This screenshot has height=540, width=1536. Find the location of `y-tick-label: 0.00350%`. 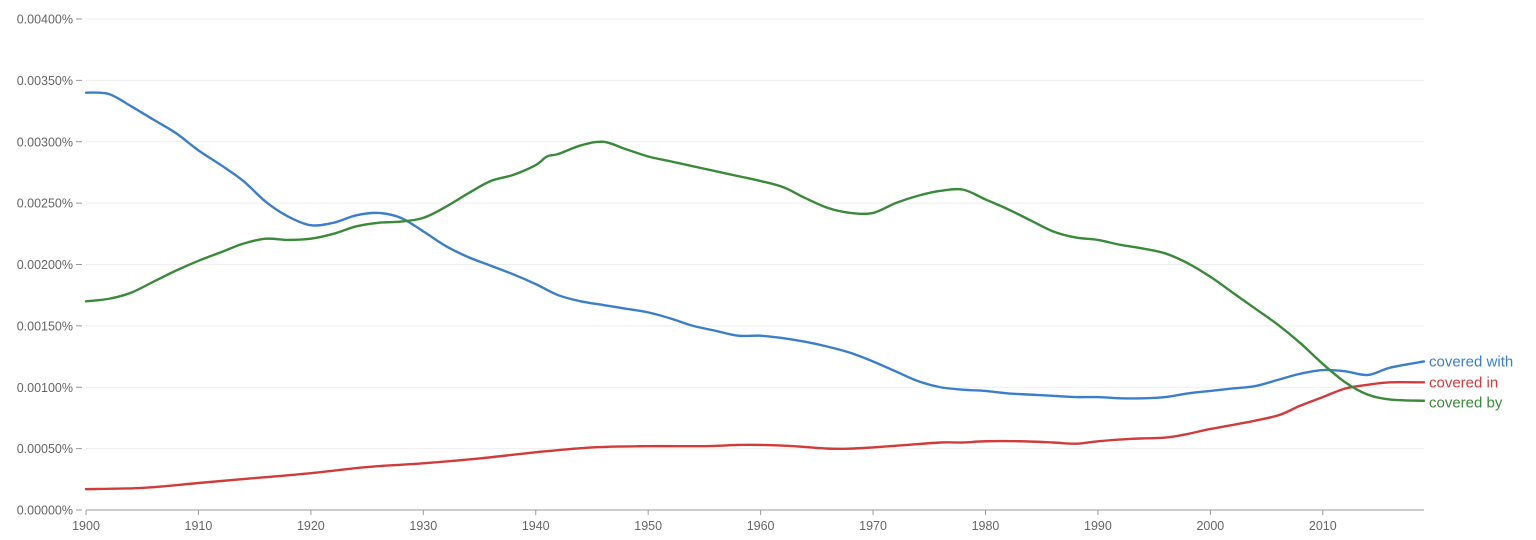

y-tick-label: 0.00350% is located at coordinates (45, 81).